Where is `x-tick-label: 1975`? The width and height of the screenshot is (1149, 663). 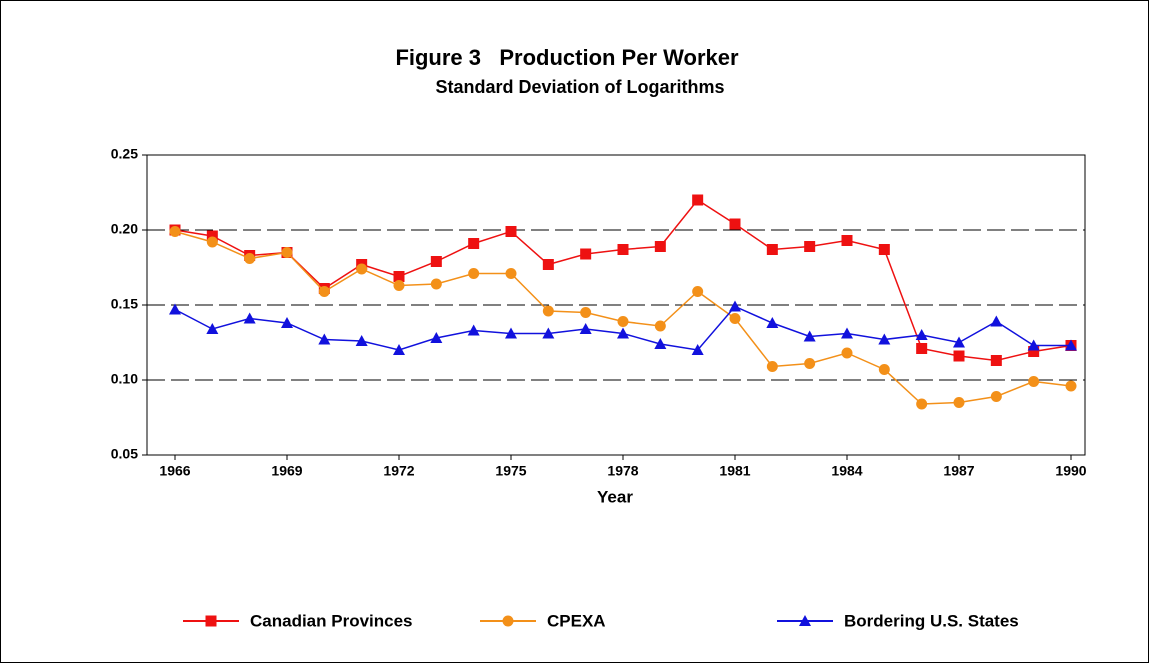
x-tick-label: 1975 is located at coordinates (510, 471).